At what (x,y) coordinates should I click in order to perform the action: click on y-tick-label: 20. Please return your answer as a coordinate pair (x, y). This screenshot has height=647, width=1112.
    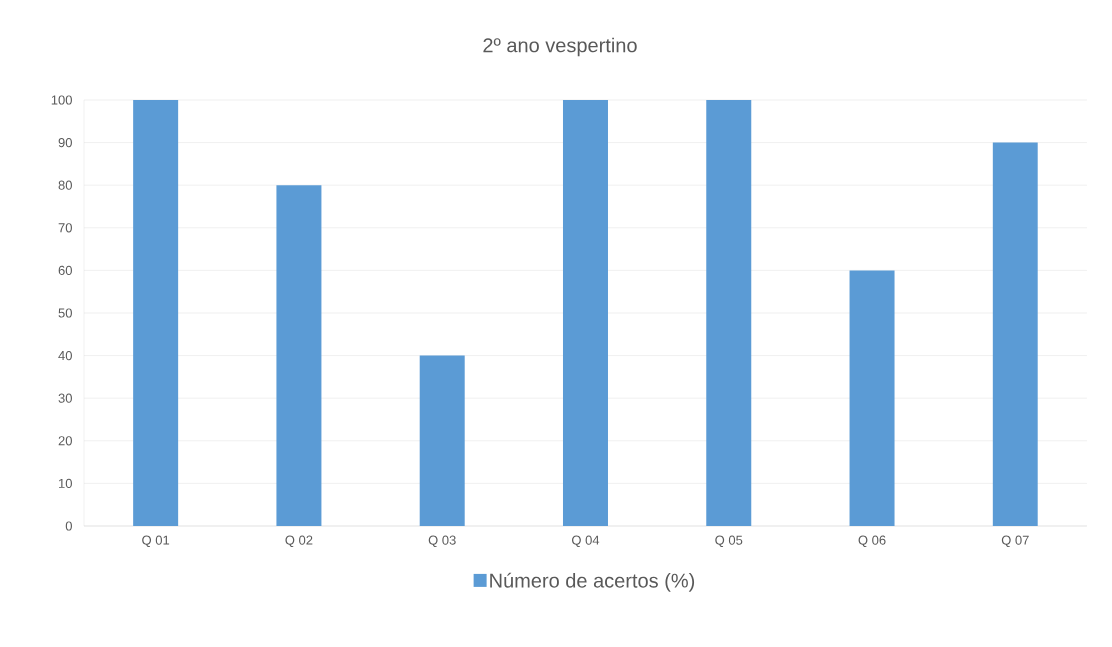
    Looking at the image, I should click on (65, 441).